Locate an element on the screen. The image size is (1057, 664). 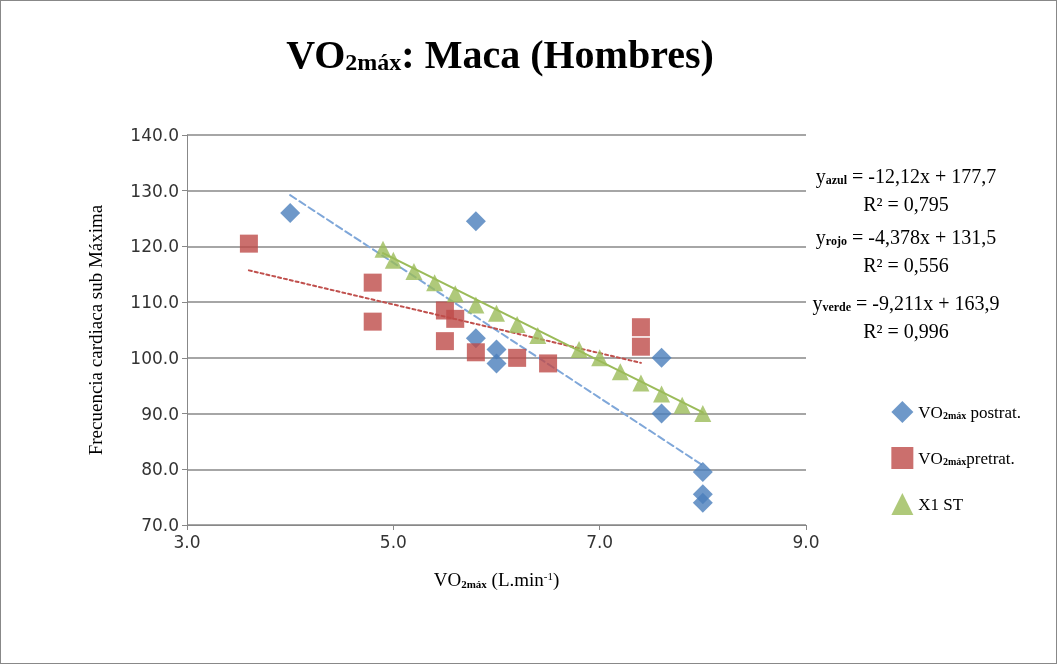
x-tick-label: 7.0 is located at coordinates (600, 541).